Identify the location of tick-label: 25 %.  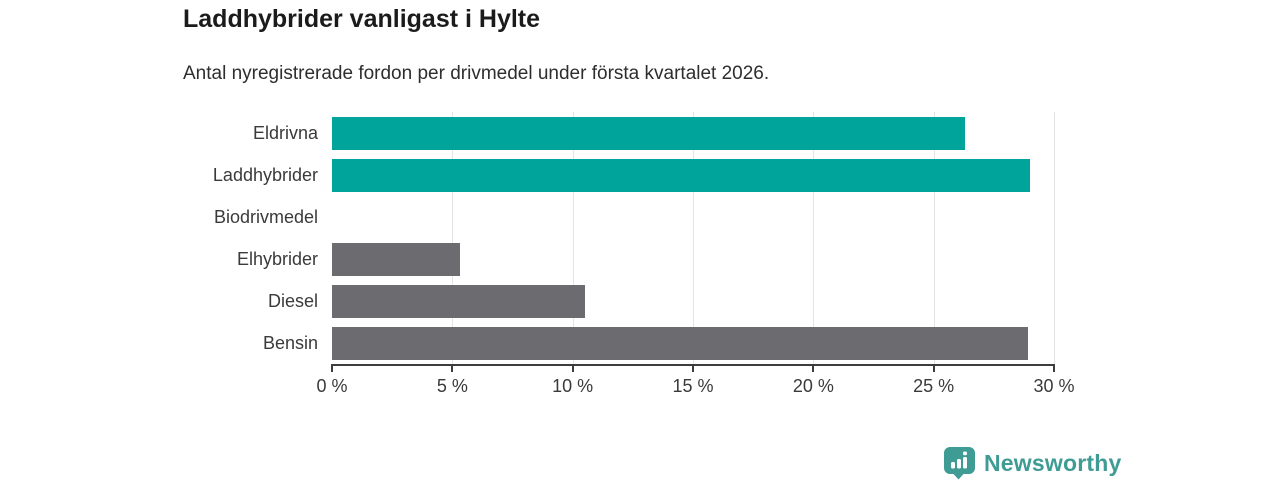
(934, 386).